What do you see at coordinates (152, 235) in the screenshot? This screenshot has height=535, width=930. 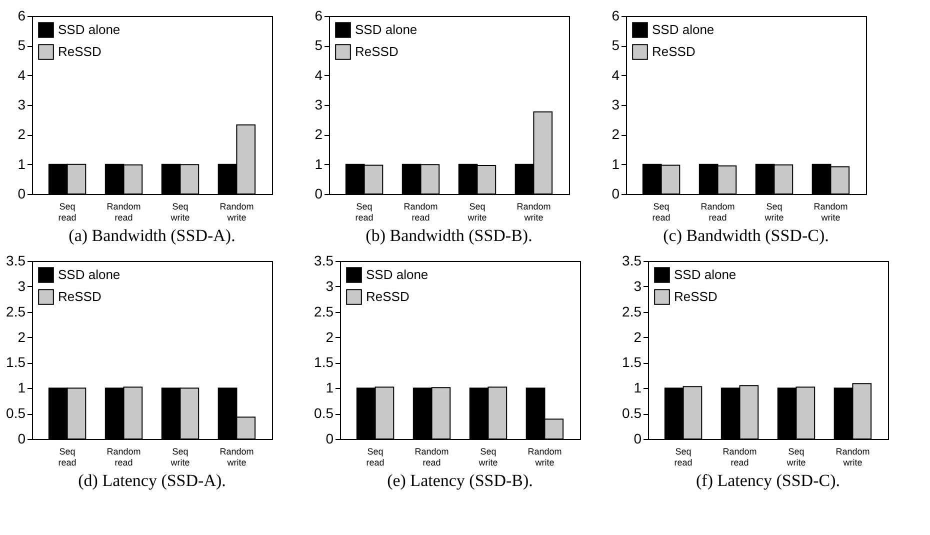 I see `text: (a) Bandwidth (SSD-A).` at bounding box center [152, 235].